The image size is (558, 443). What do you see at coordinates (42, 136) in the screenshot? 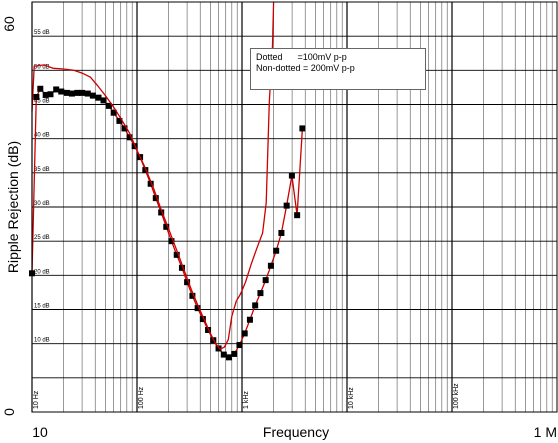
I see `db-gridline-label: 40 dB` at bounding box center [42, 136].